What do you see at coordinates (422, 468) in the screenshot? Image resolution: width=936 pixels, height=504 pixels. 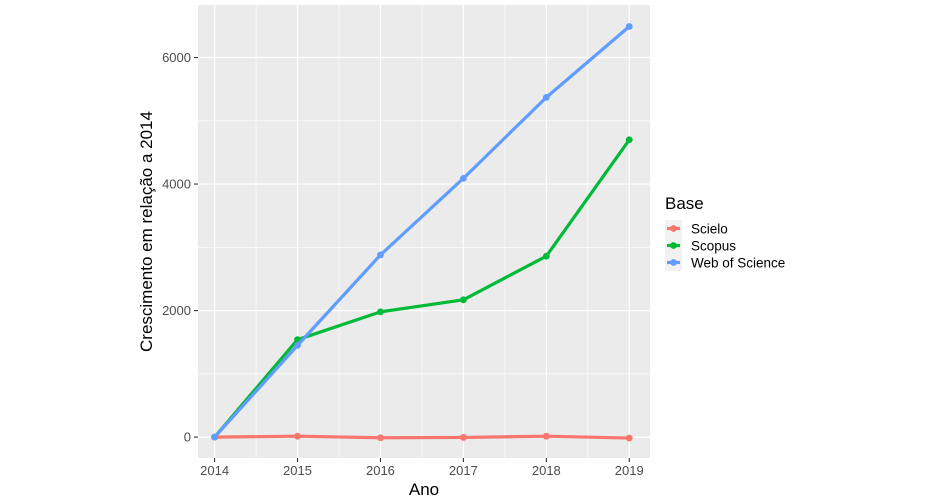 I see `x-axis: 2014 2015 2016 2017 2018 2019` at bounding box center [422, 468].